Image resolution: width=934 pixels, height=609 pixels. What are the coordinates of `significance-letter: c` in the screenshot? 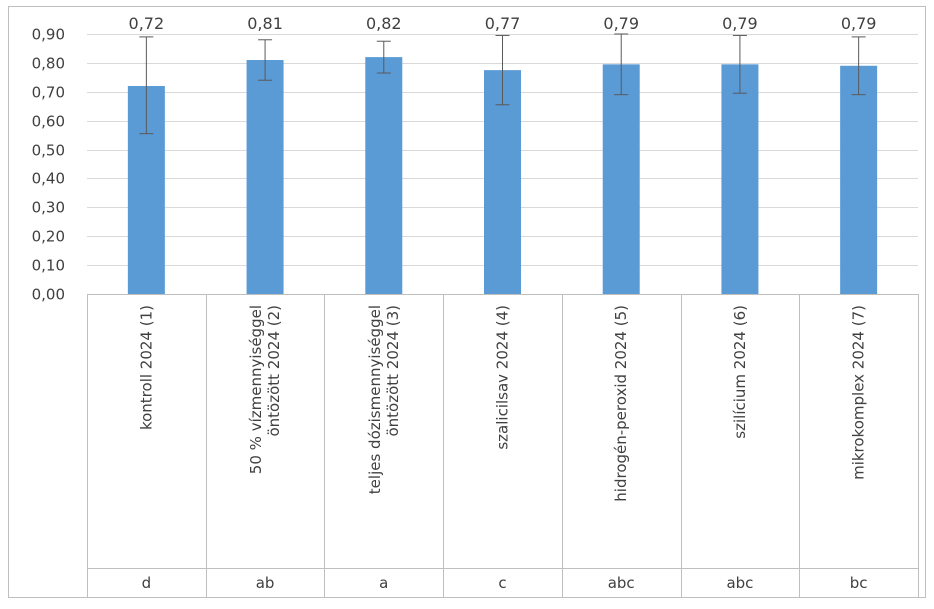 It's located at (502, 583).